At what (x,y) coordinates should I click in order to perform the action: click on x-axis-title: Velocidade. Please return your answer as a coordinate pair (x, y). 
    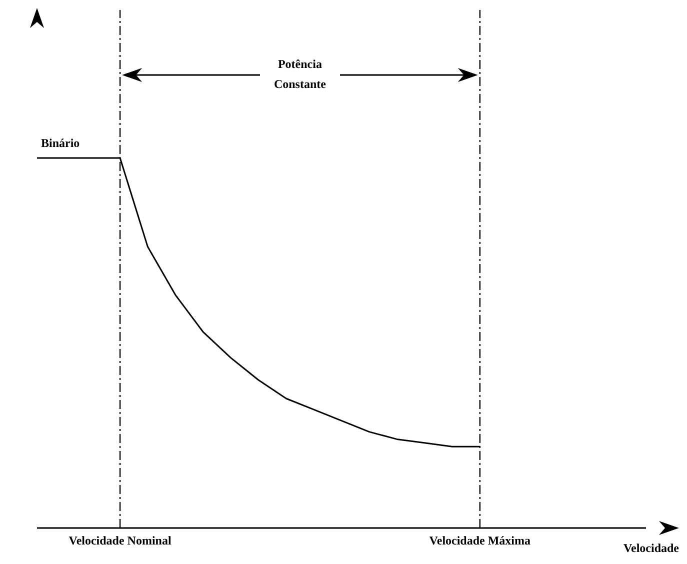
    Looking at the image, I should click on (651, 548).